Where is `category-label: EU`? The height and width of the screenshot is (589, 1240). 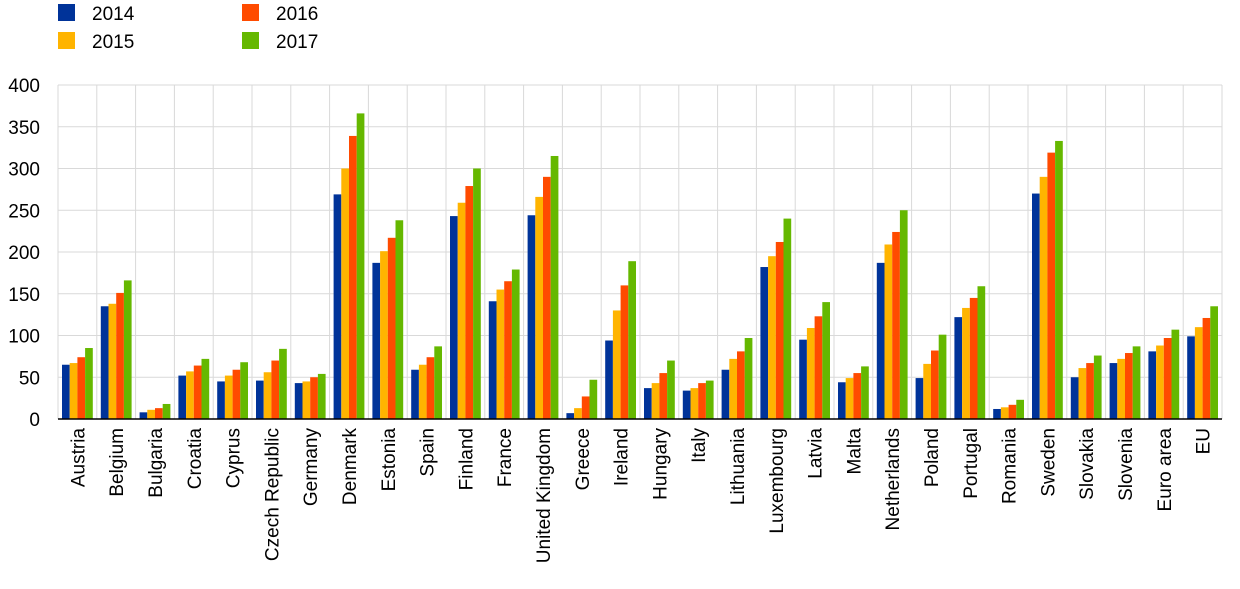 category-label: EU is located at coordinates (1204, 441).